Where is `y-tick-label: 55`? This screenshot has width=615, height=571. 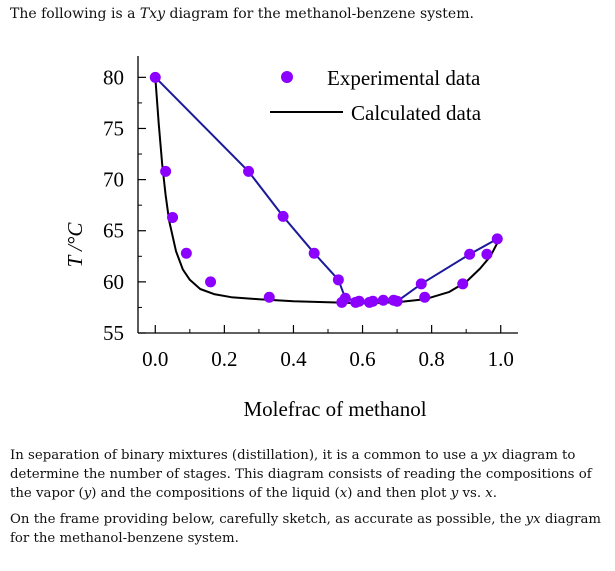 y-tick-label: 55 is located at coordinates (113, 333).